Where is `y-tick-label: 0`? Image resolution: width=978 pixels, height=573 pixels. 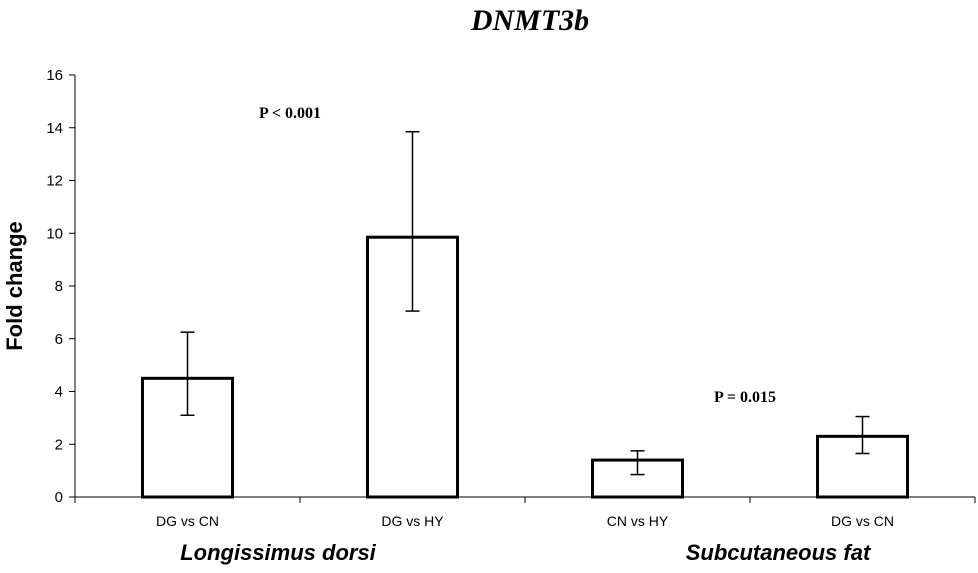 y-tick-label: 0 is located at coordinates (59, 497).